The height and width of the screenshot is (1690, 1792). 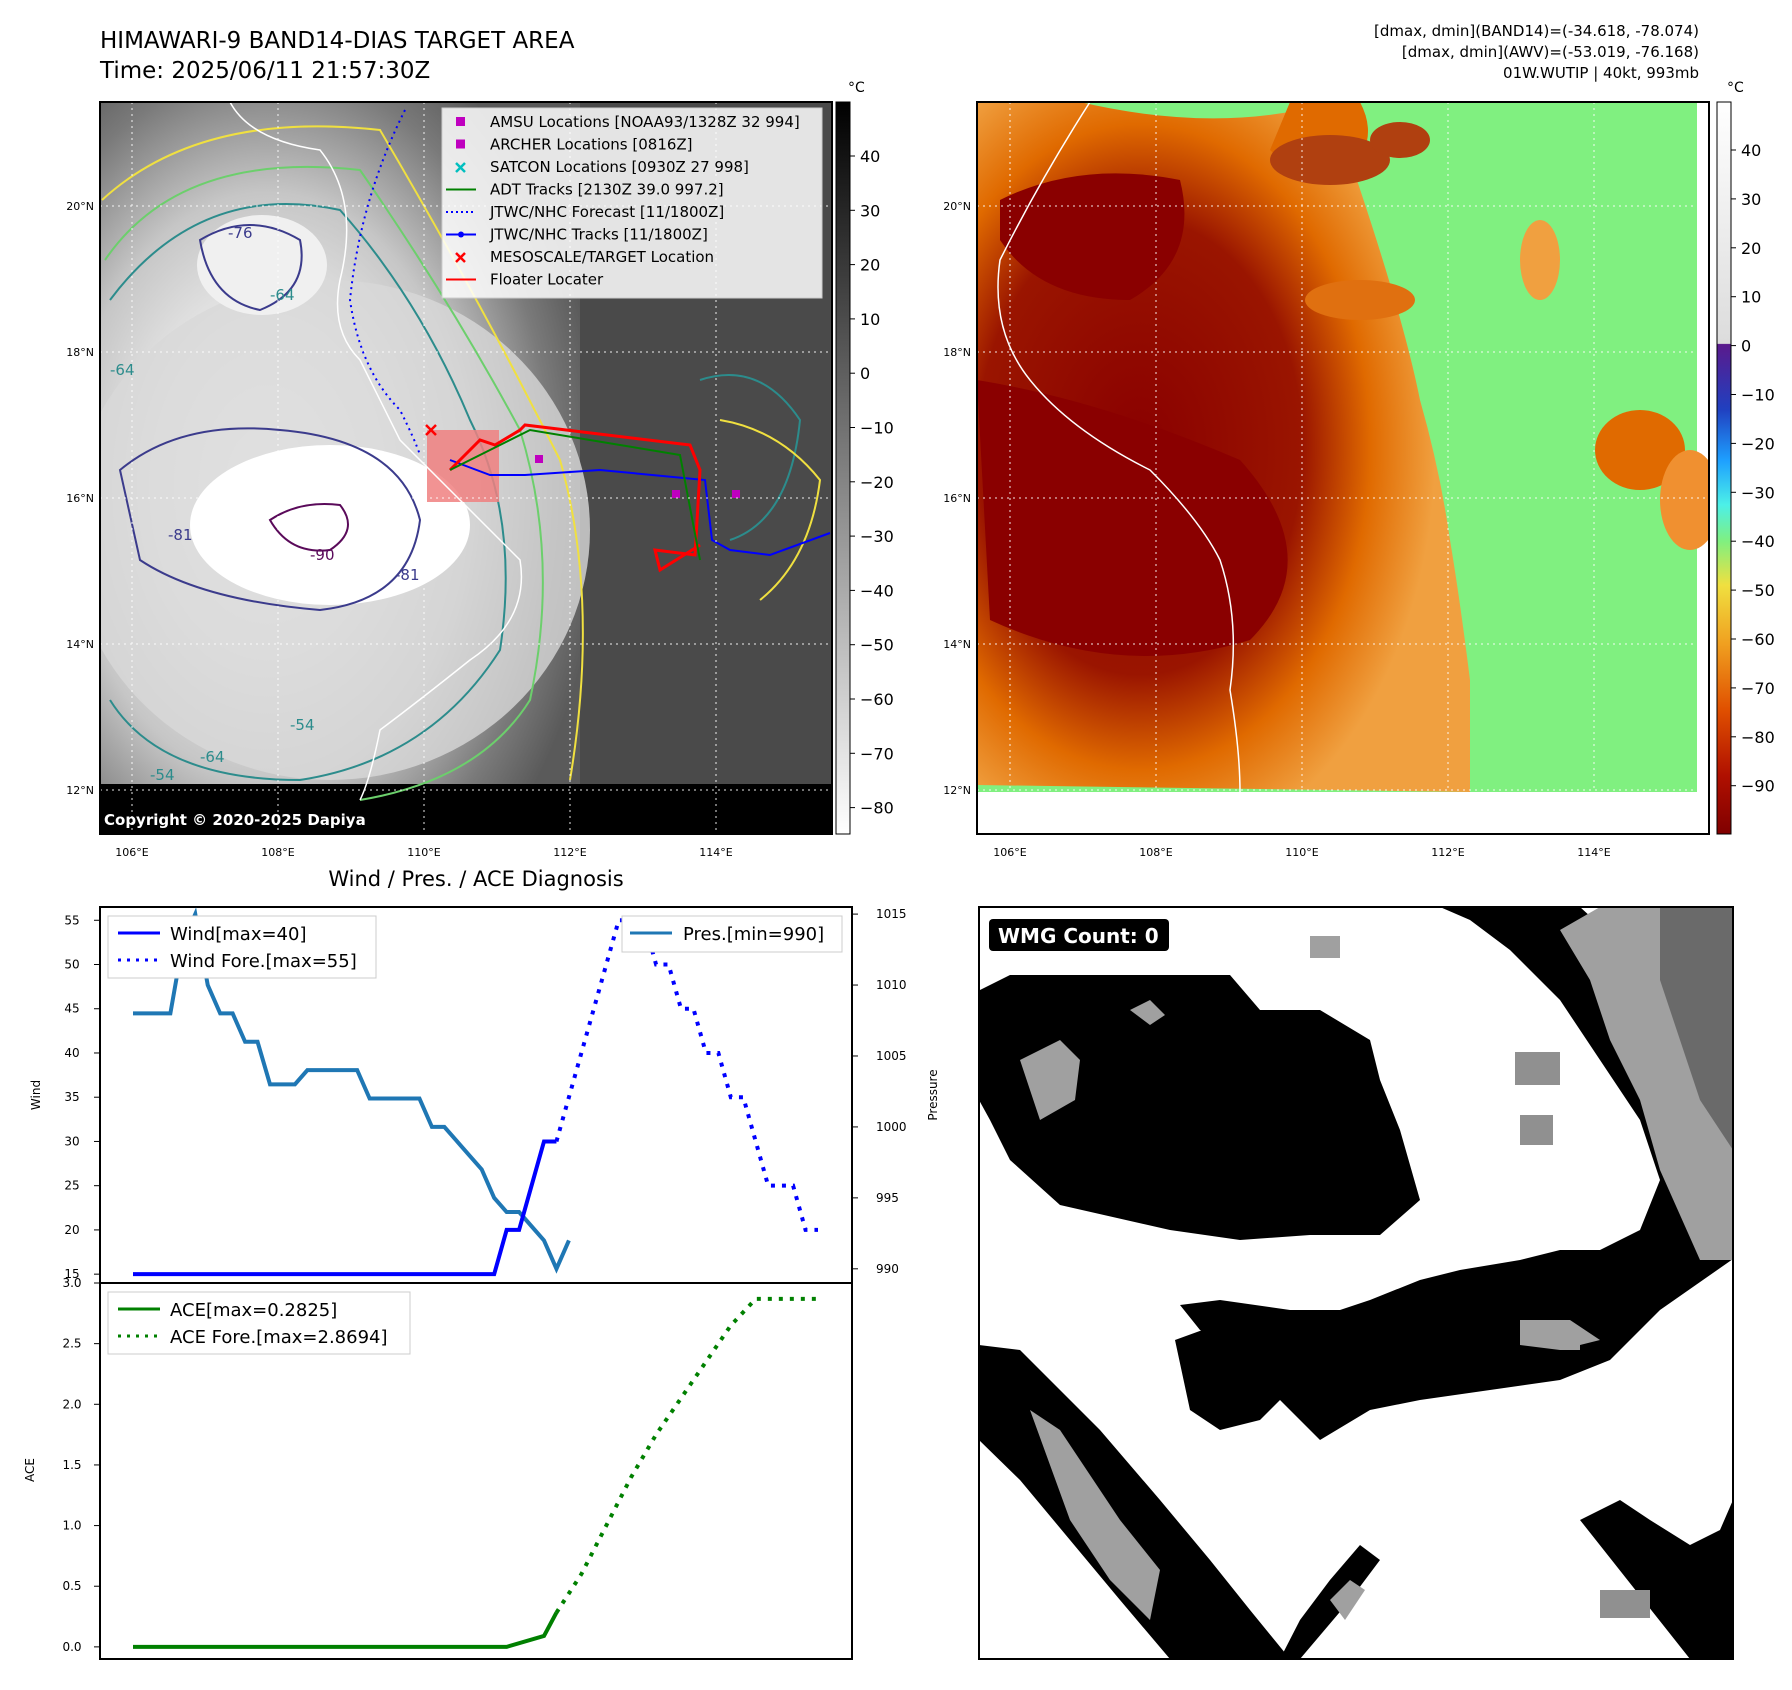 I want to click on lon-tick-label: 110°E, so click(x=423, y=852).